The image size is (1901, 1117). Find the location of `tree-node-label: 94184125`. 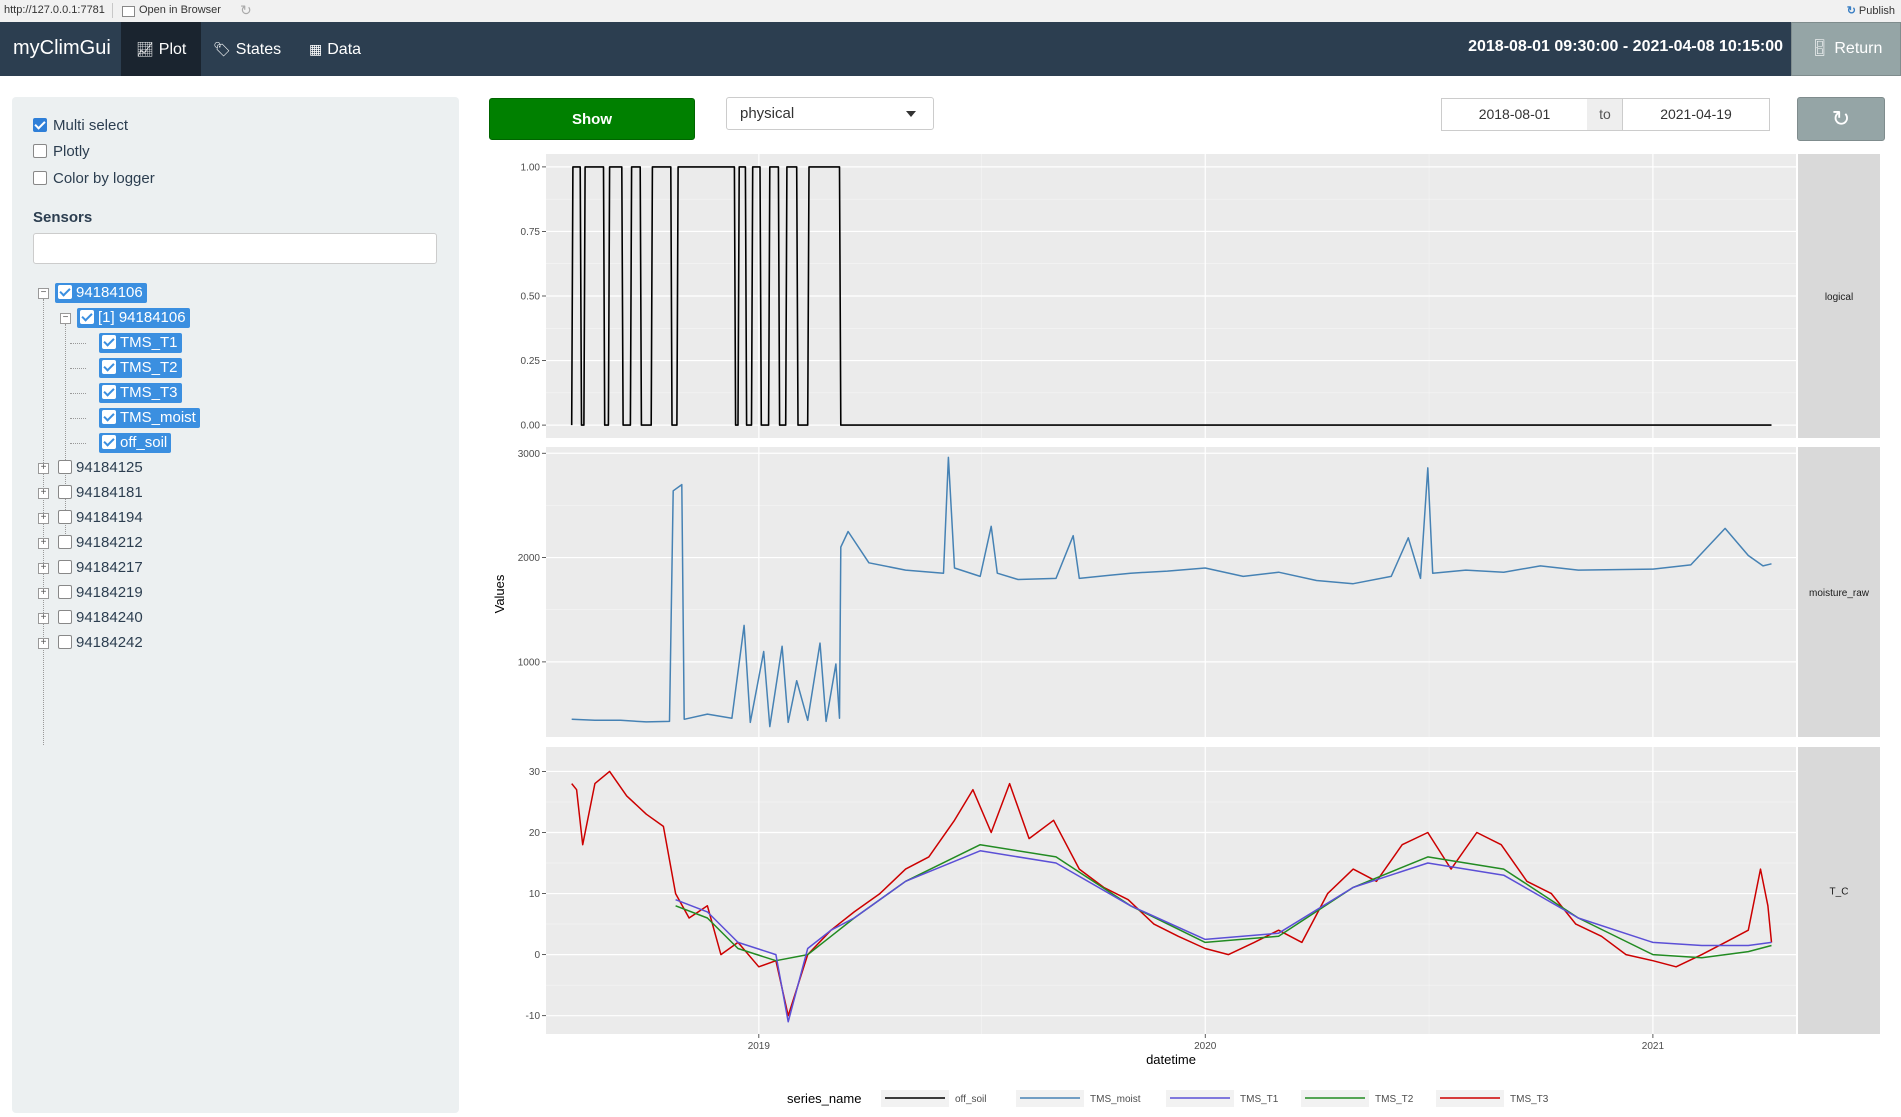

tree-node-label: 94184125 is located at coordinates (109, 467).